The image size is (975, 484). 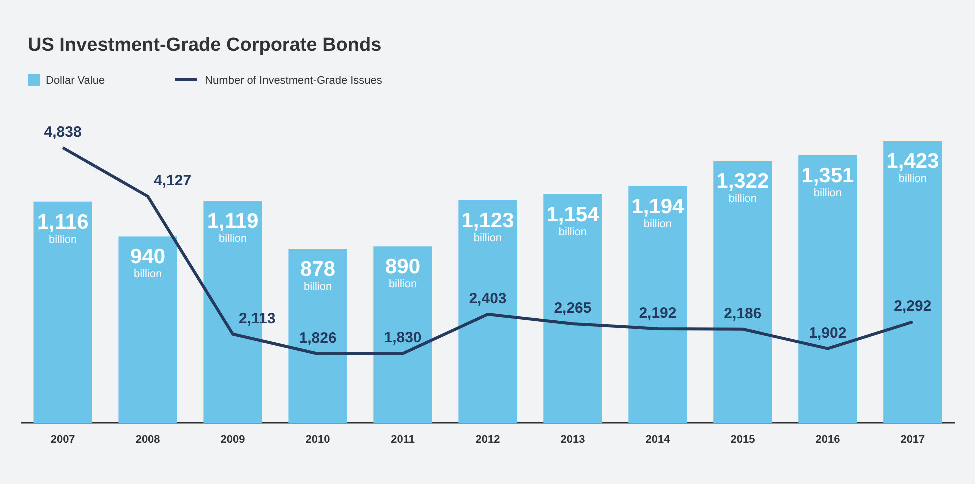 I want to click on data-label: 1,826, so click(x=318, y=338).